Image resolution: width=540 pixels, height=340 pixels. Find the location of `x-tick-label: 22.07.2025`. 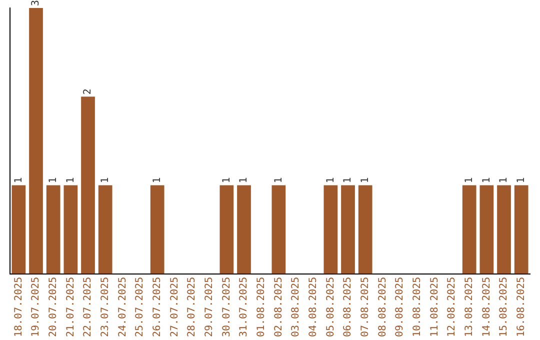

x-tick-label: 22.07.2025 is located at coordinates (88, 307).